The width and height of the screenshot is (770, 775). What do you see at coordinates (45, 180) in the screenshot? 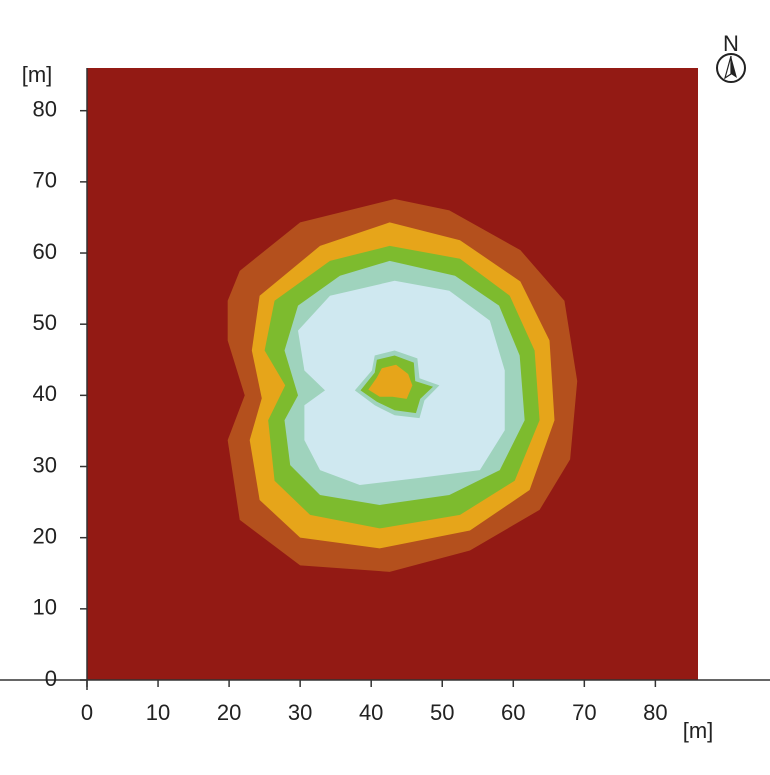
I see `y-tick-label: 70` at bounding box center [45, 180].